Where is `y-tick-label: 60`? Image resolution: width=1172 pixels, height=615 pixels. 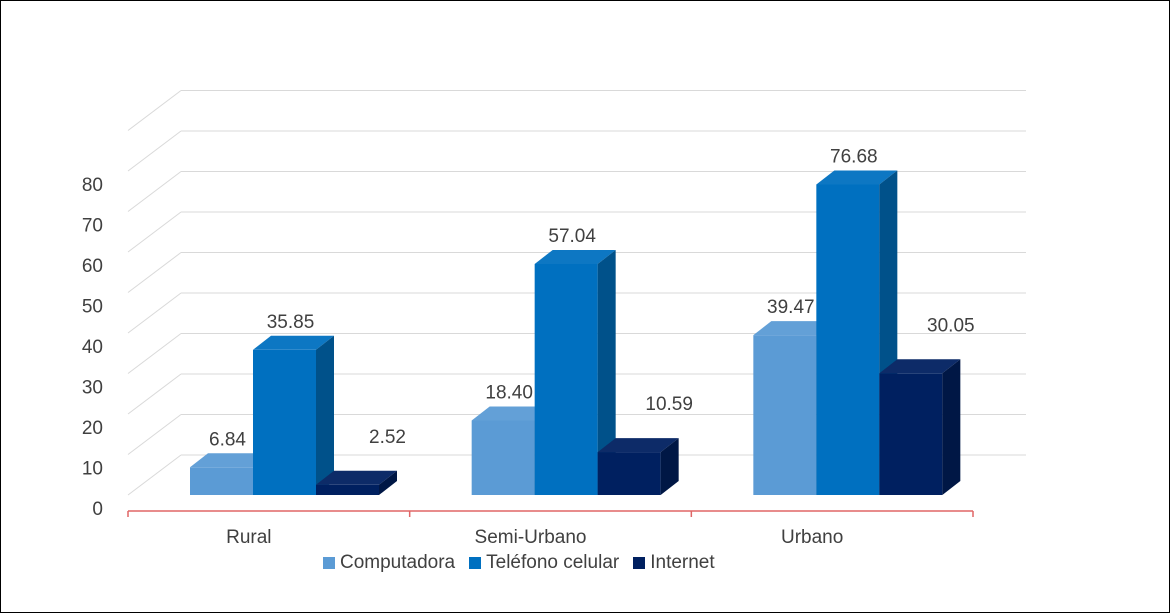
y-tick-label: 60 is located at coordinates (92, 266).